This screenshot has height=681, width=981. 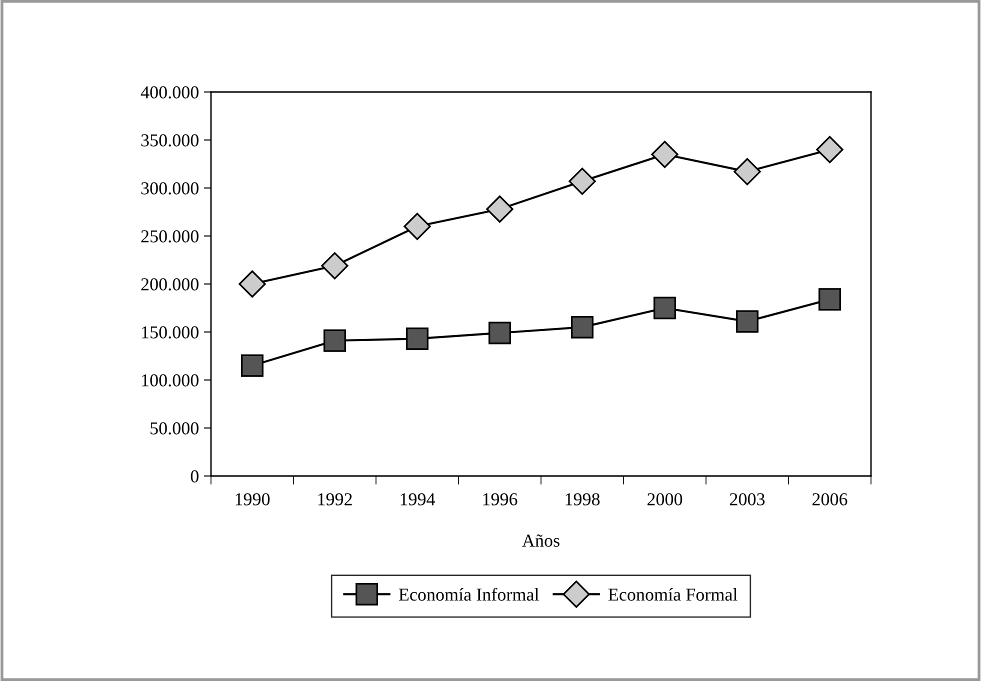 What do you see at coordinates (747, 499) in the screenshot?
I see `x-tick-label: 2003` at bounding box center [747, 499].